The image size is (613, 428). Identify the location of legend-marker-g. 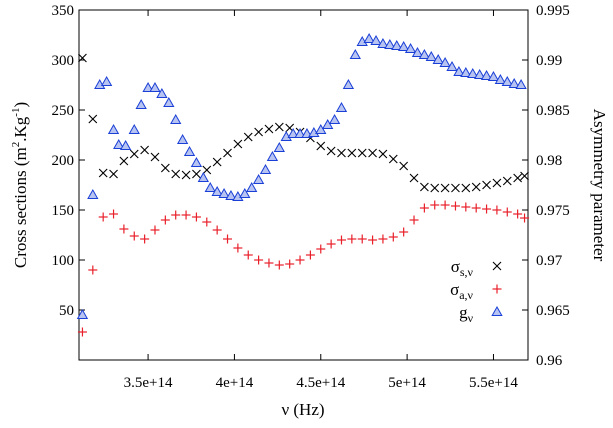
(497, 310).